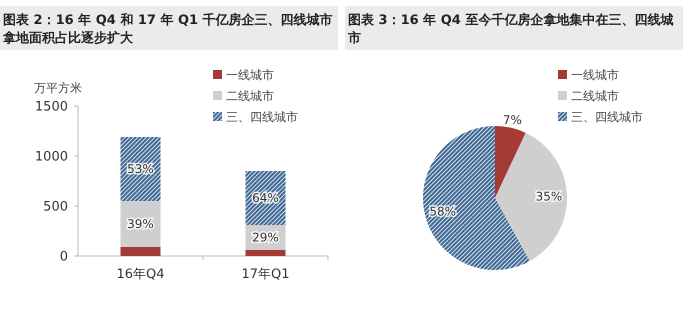 This screenshot has height=324, width=683. Describe the element at coordinates (140, 274) in the screenshot. I see `x-tick-label: 16年Q4` at that location.